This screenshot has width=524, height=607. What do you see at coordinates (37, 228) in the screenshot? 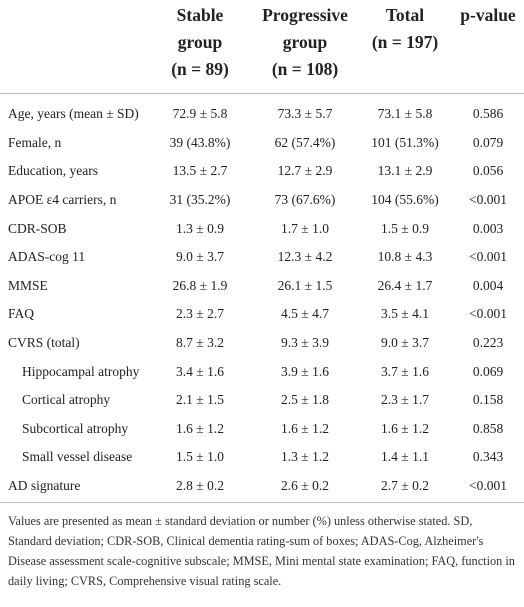
I see `row-label: CDR-SOB` at bounding box center [37, 228].